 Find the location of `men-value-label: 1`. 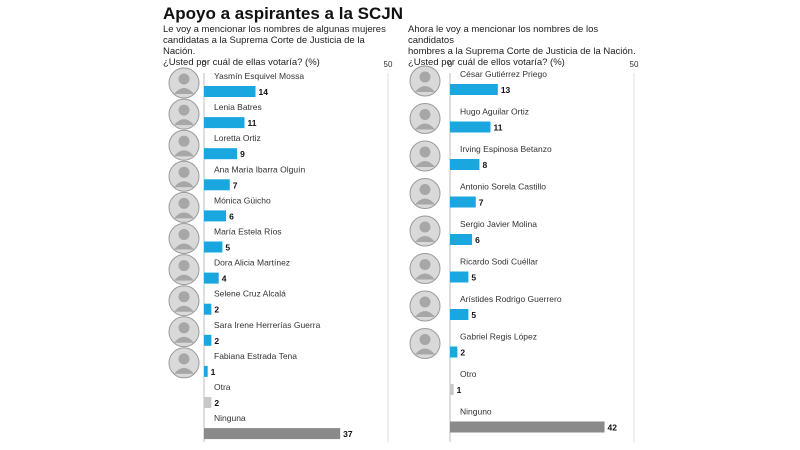

men-value-label: 1 is located at coordinates (459, 390).